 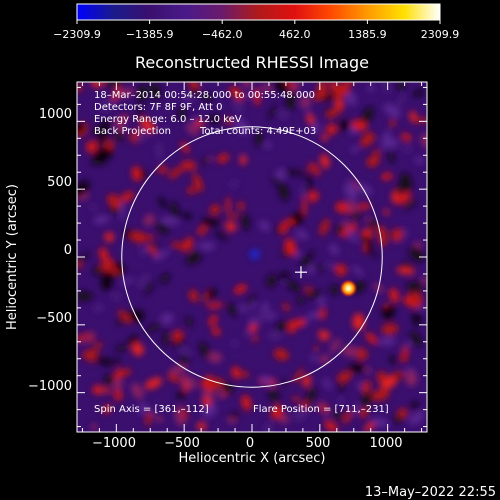 I want to click on x-tick-labels: −1000 −500 0 500 1000, so click(x=247, y=443).